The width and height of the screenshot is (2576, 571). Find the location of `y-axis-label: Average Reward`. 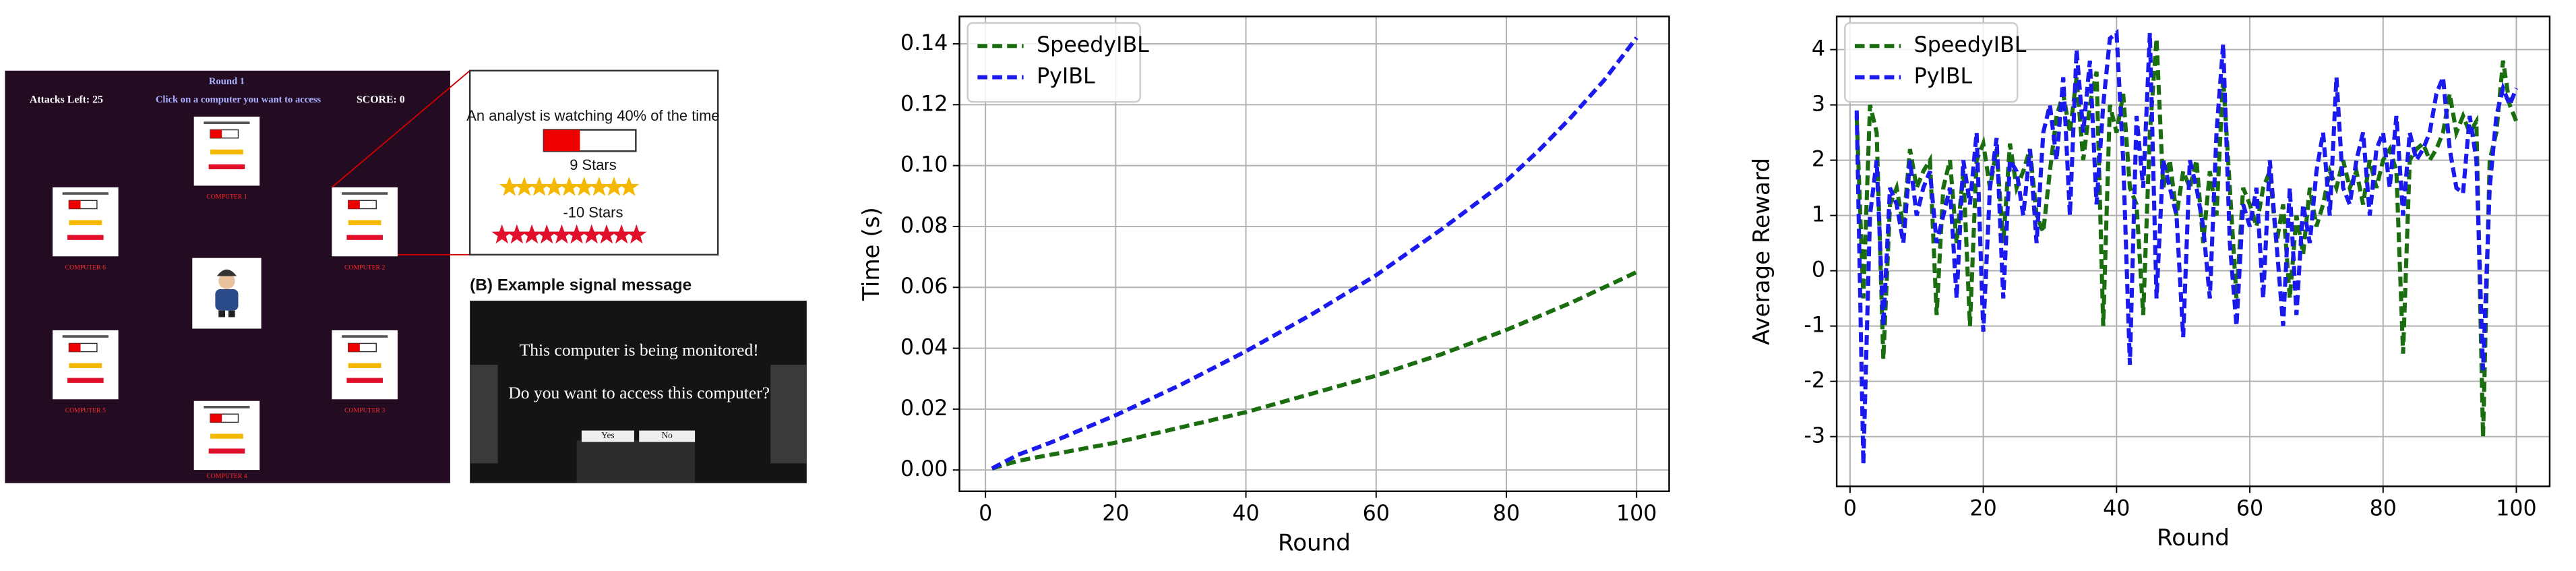

y-axis-label: Average Reward is located at coordinates (1762, 251).